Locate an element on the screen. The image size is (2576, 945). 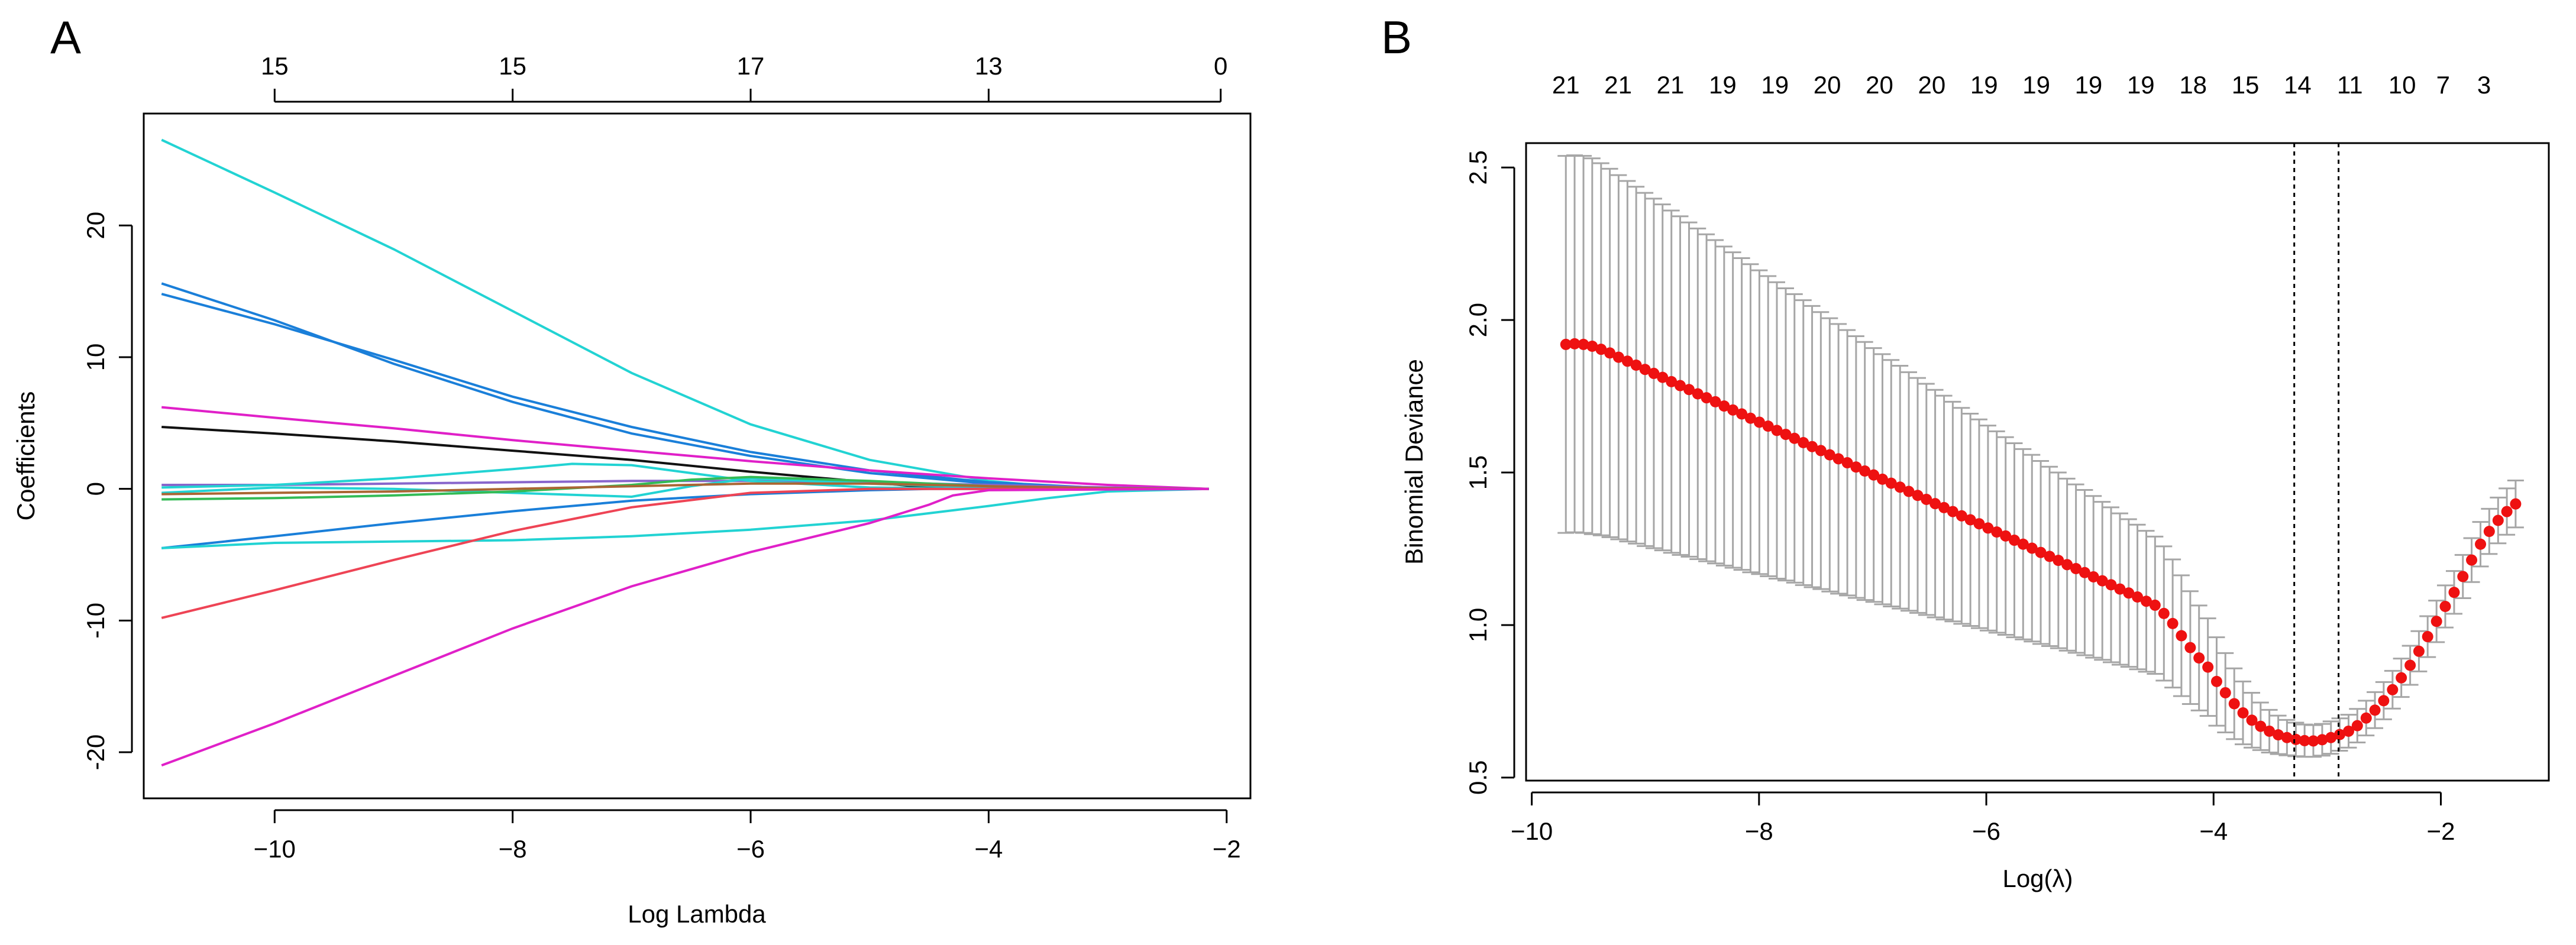
panel-a-top-tick-label: 17 is located at coordinates (751, 66).